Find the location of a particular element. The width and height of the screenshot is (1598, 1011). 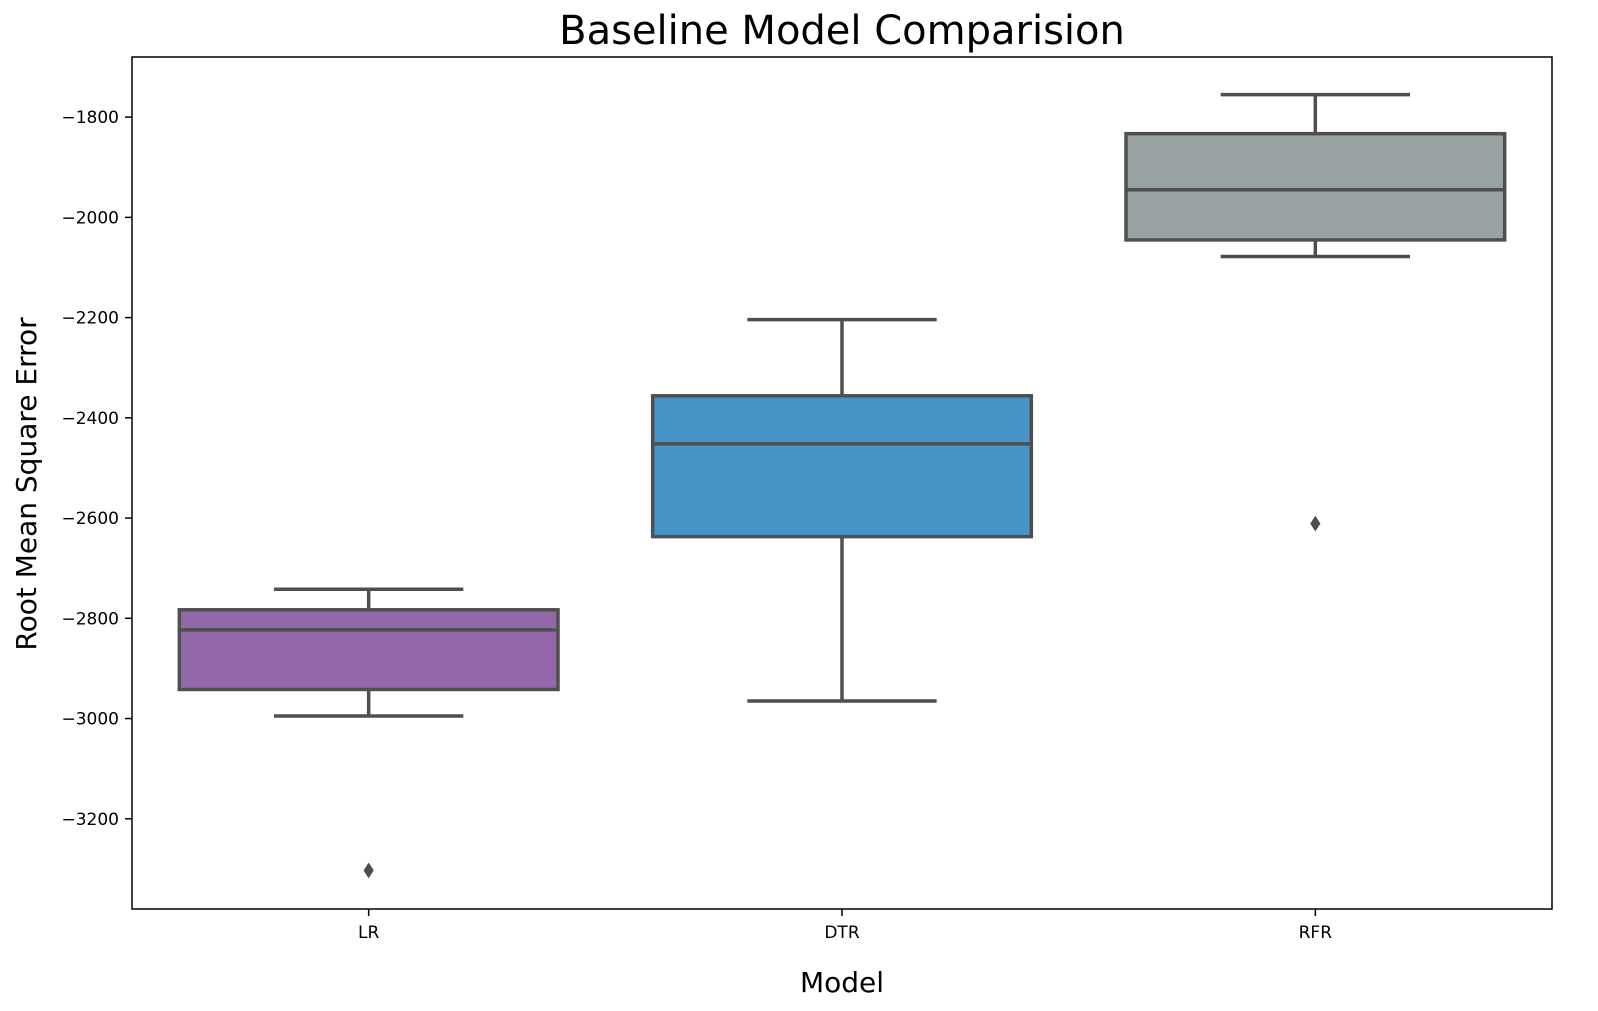

x-tick-label: LR is located at coordinates (368, 933).